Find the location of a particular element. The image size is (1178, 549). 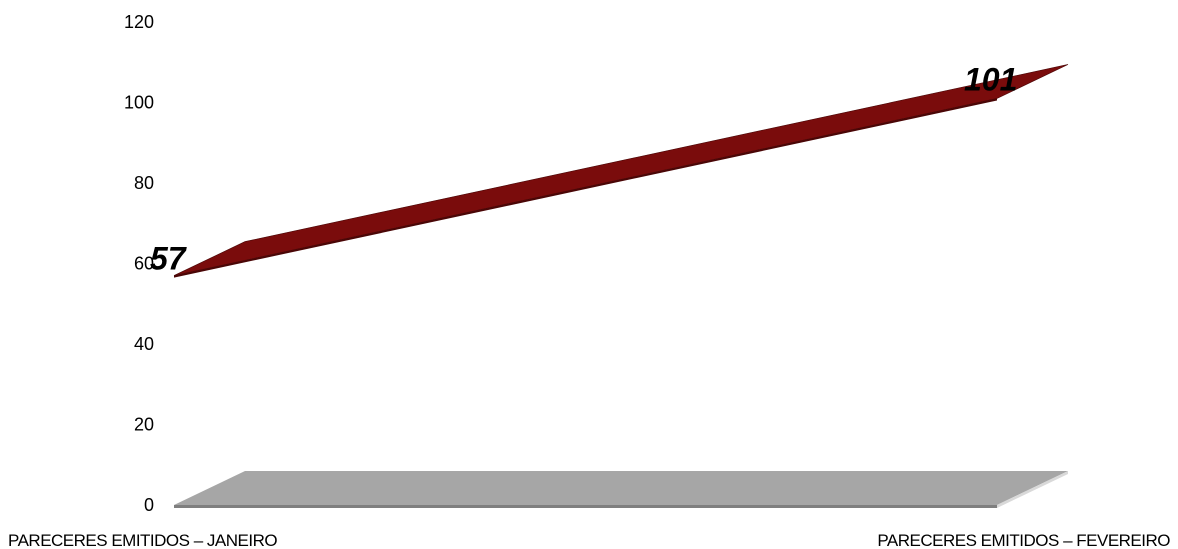

chart-floor is located at coordinates (621, 489).